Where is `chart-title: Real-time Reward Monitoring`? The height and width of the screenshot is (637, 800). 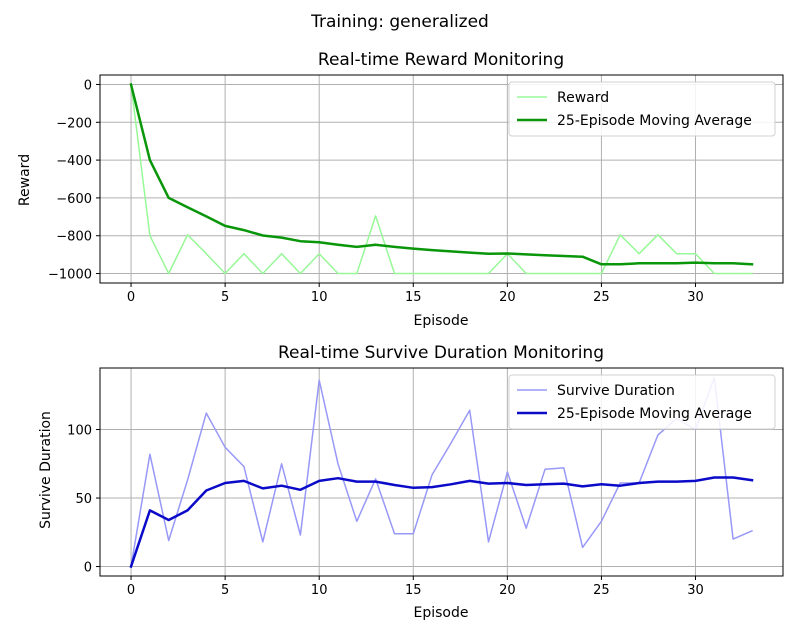 chart-title: Real-time Reward Monitoring is located at coordinates (441, 60).